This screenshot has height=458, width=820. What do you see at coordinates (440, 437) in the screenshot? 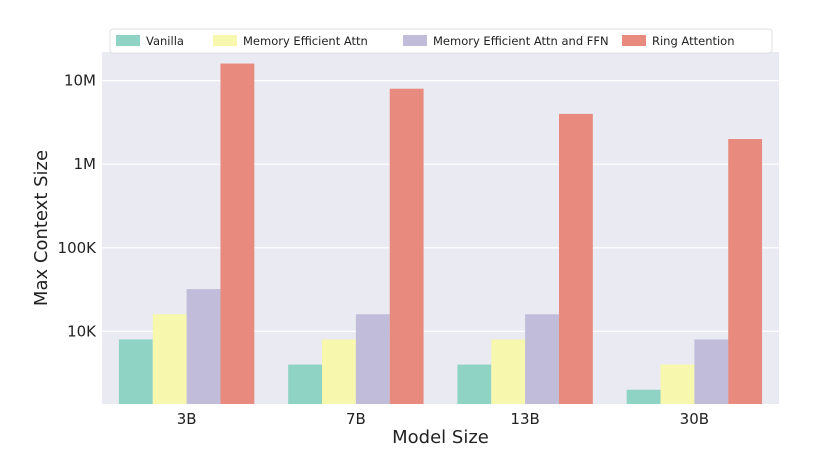
I see `x-axis-label: Model Size` at bounding box center [440, 437].